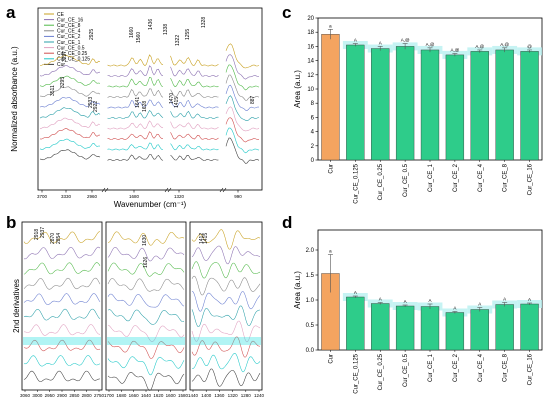 The width and height of the screenshot is (550, 410). What do you see at coordinates (87, 395) in the screenshot?
I see `x-tick-label: 2800` at bounding box center [87, 395].